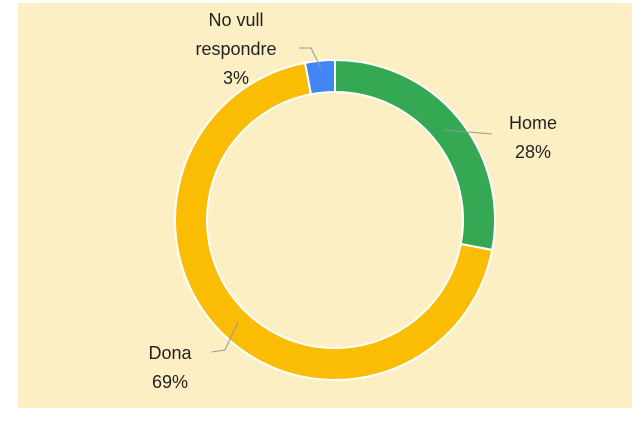  I want to click on slice-label: No vull respondre, so click(236, 34).